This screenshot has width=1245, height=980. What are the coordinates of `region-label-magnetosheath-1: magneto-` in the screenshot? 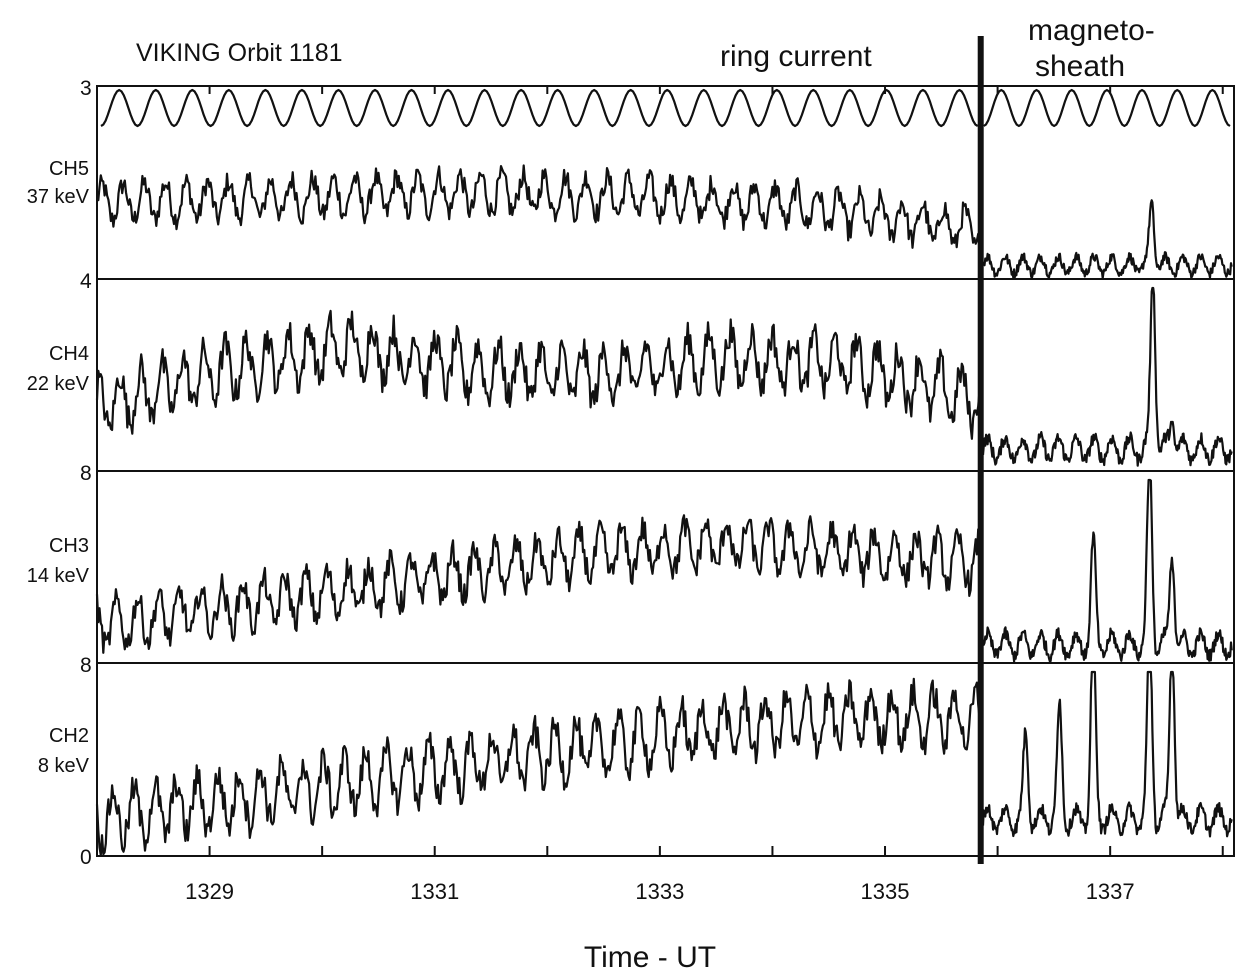 It's located at (1091, 30).